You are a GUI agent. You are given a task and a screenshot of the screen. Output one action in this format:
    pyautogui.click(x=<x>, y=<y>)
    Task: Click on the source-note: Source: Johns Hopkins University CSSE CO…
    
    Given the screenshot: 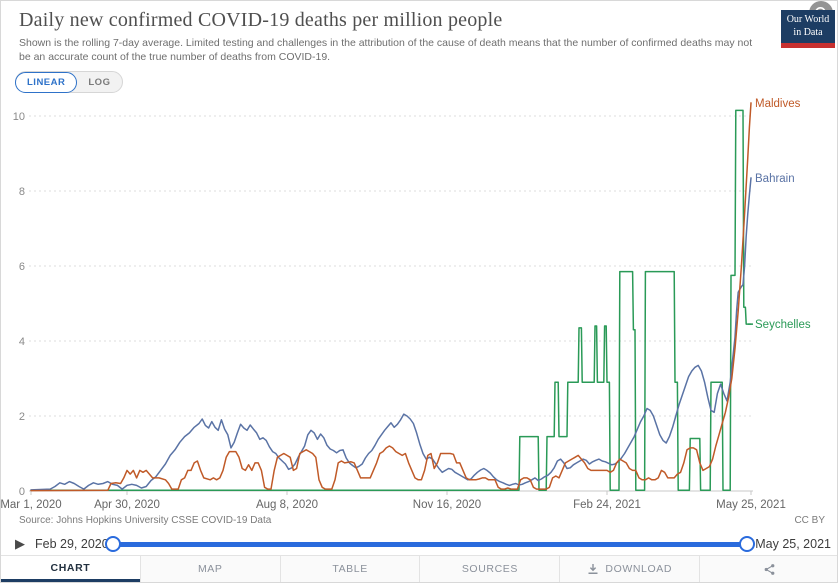 What is the action you would take?
    pyautogui.click(x=145, y=520)
    